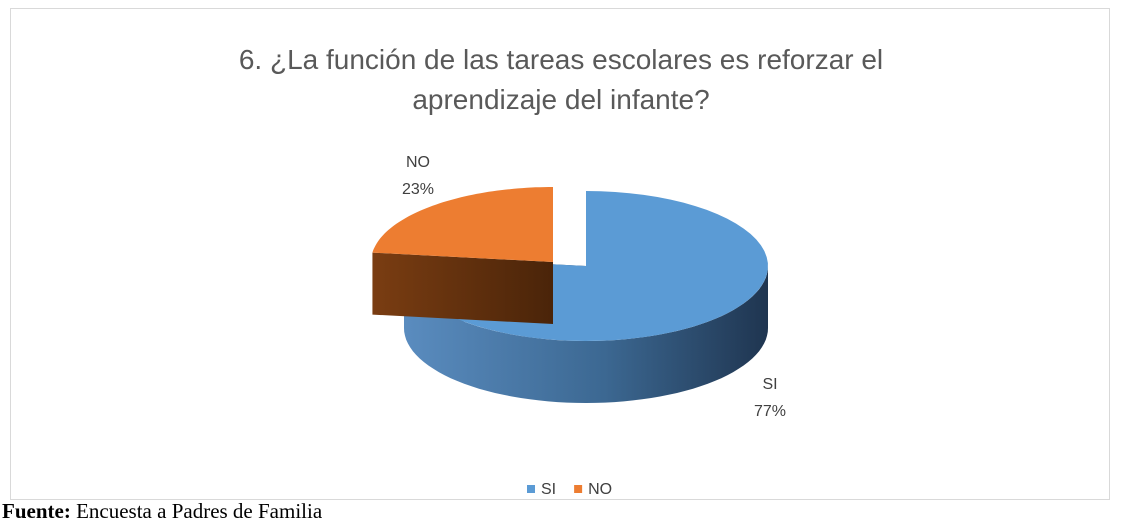  I want to click on data-label-value: 23%, so click(418, 189).